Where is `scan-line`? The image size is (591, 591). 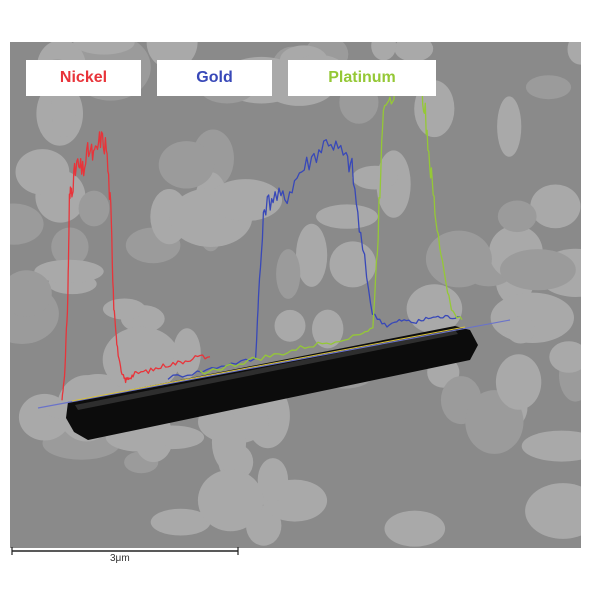
scan-line is located at coordinates (274, 364).